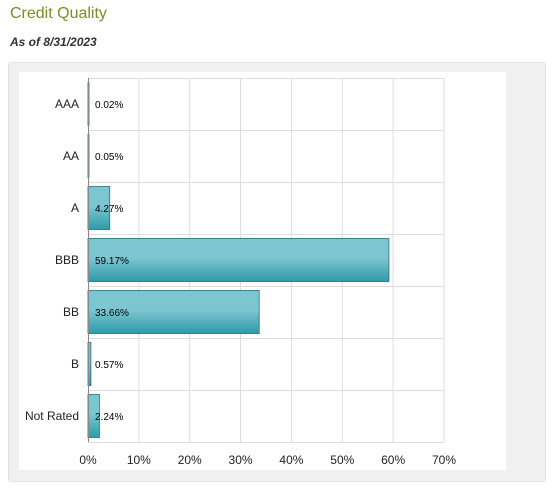  I want to click on data-label: 0.05%, so click(109, 157).